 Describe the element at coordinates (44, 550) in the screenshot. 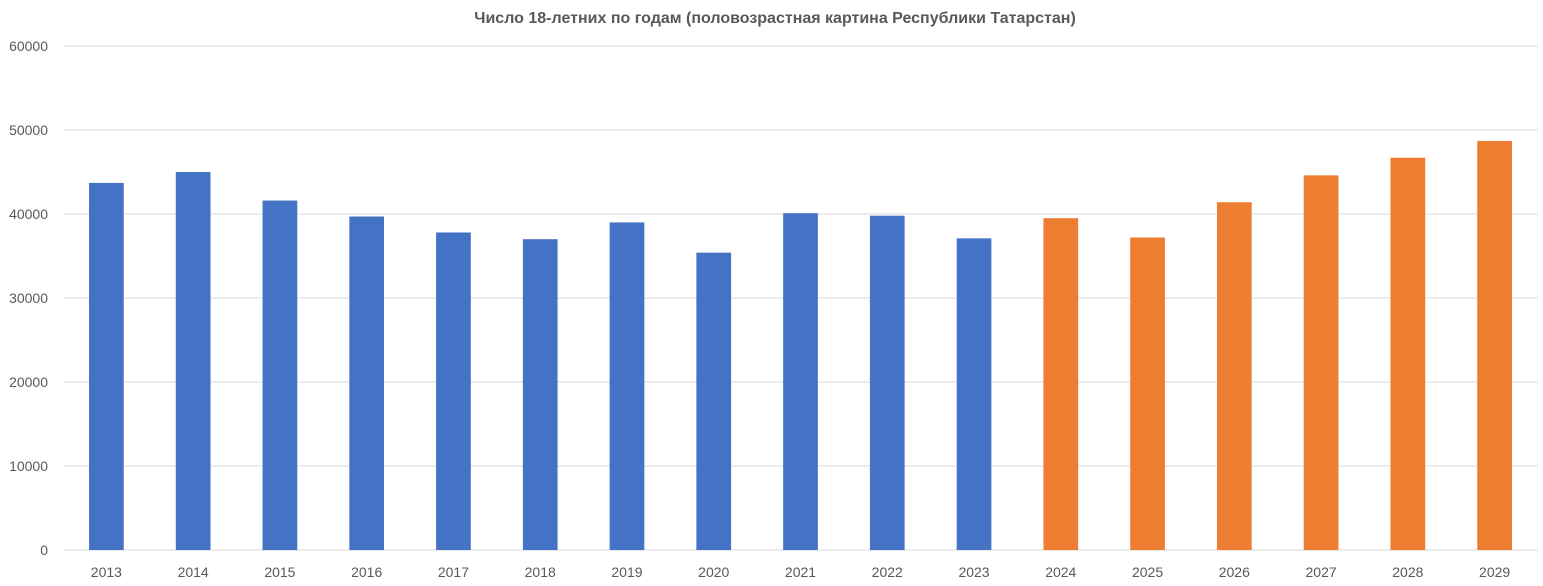

I see `y-tick-label: 0` at that location.